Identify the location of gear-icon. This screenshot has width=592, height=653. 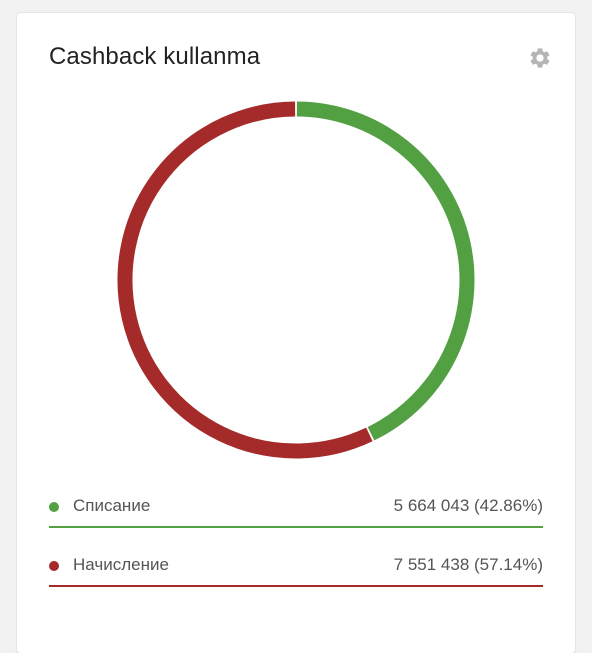
(540, 58).